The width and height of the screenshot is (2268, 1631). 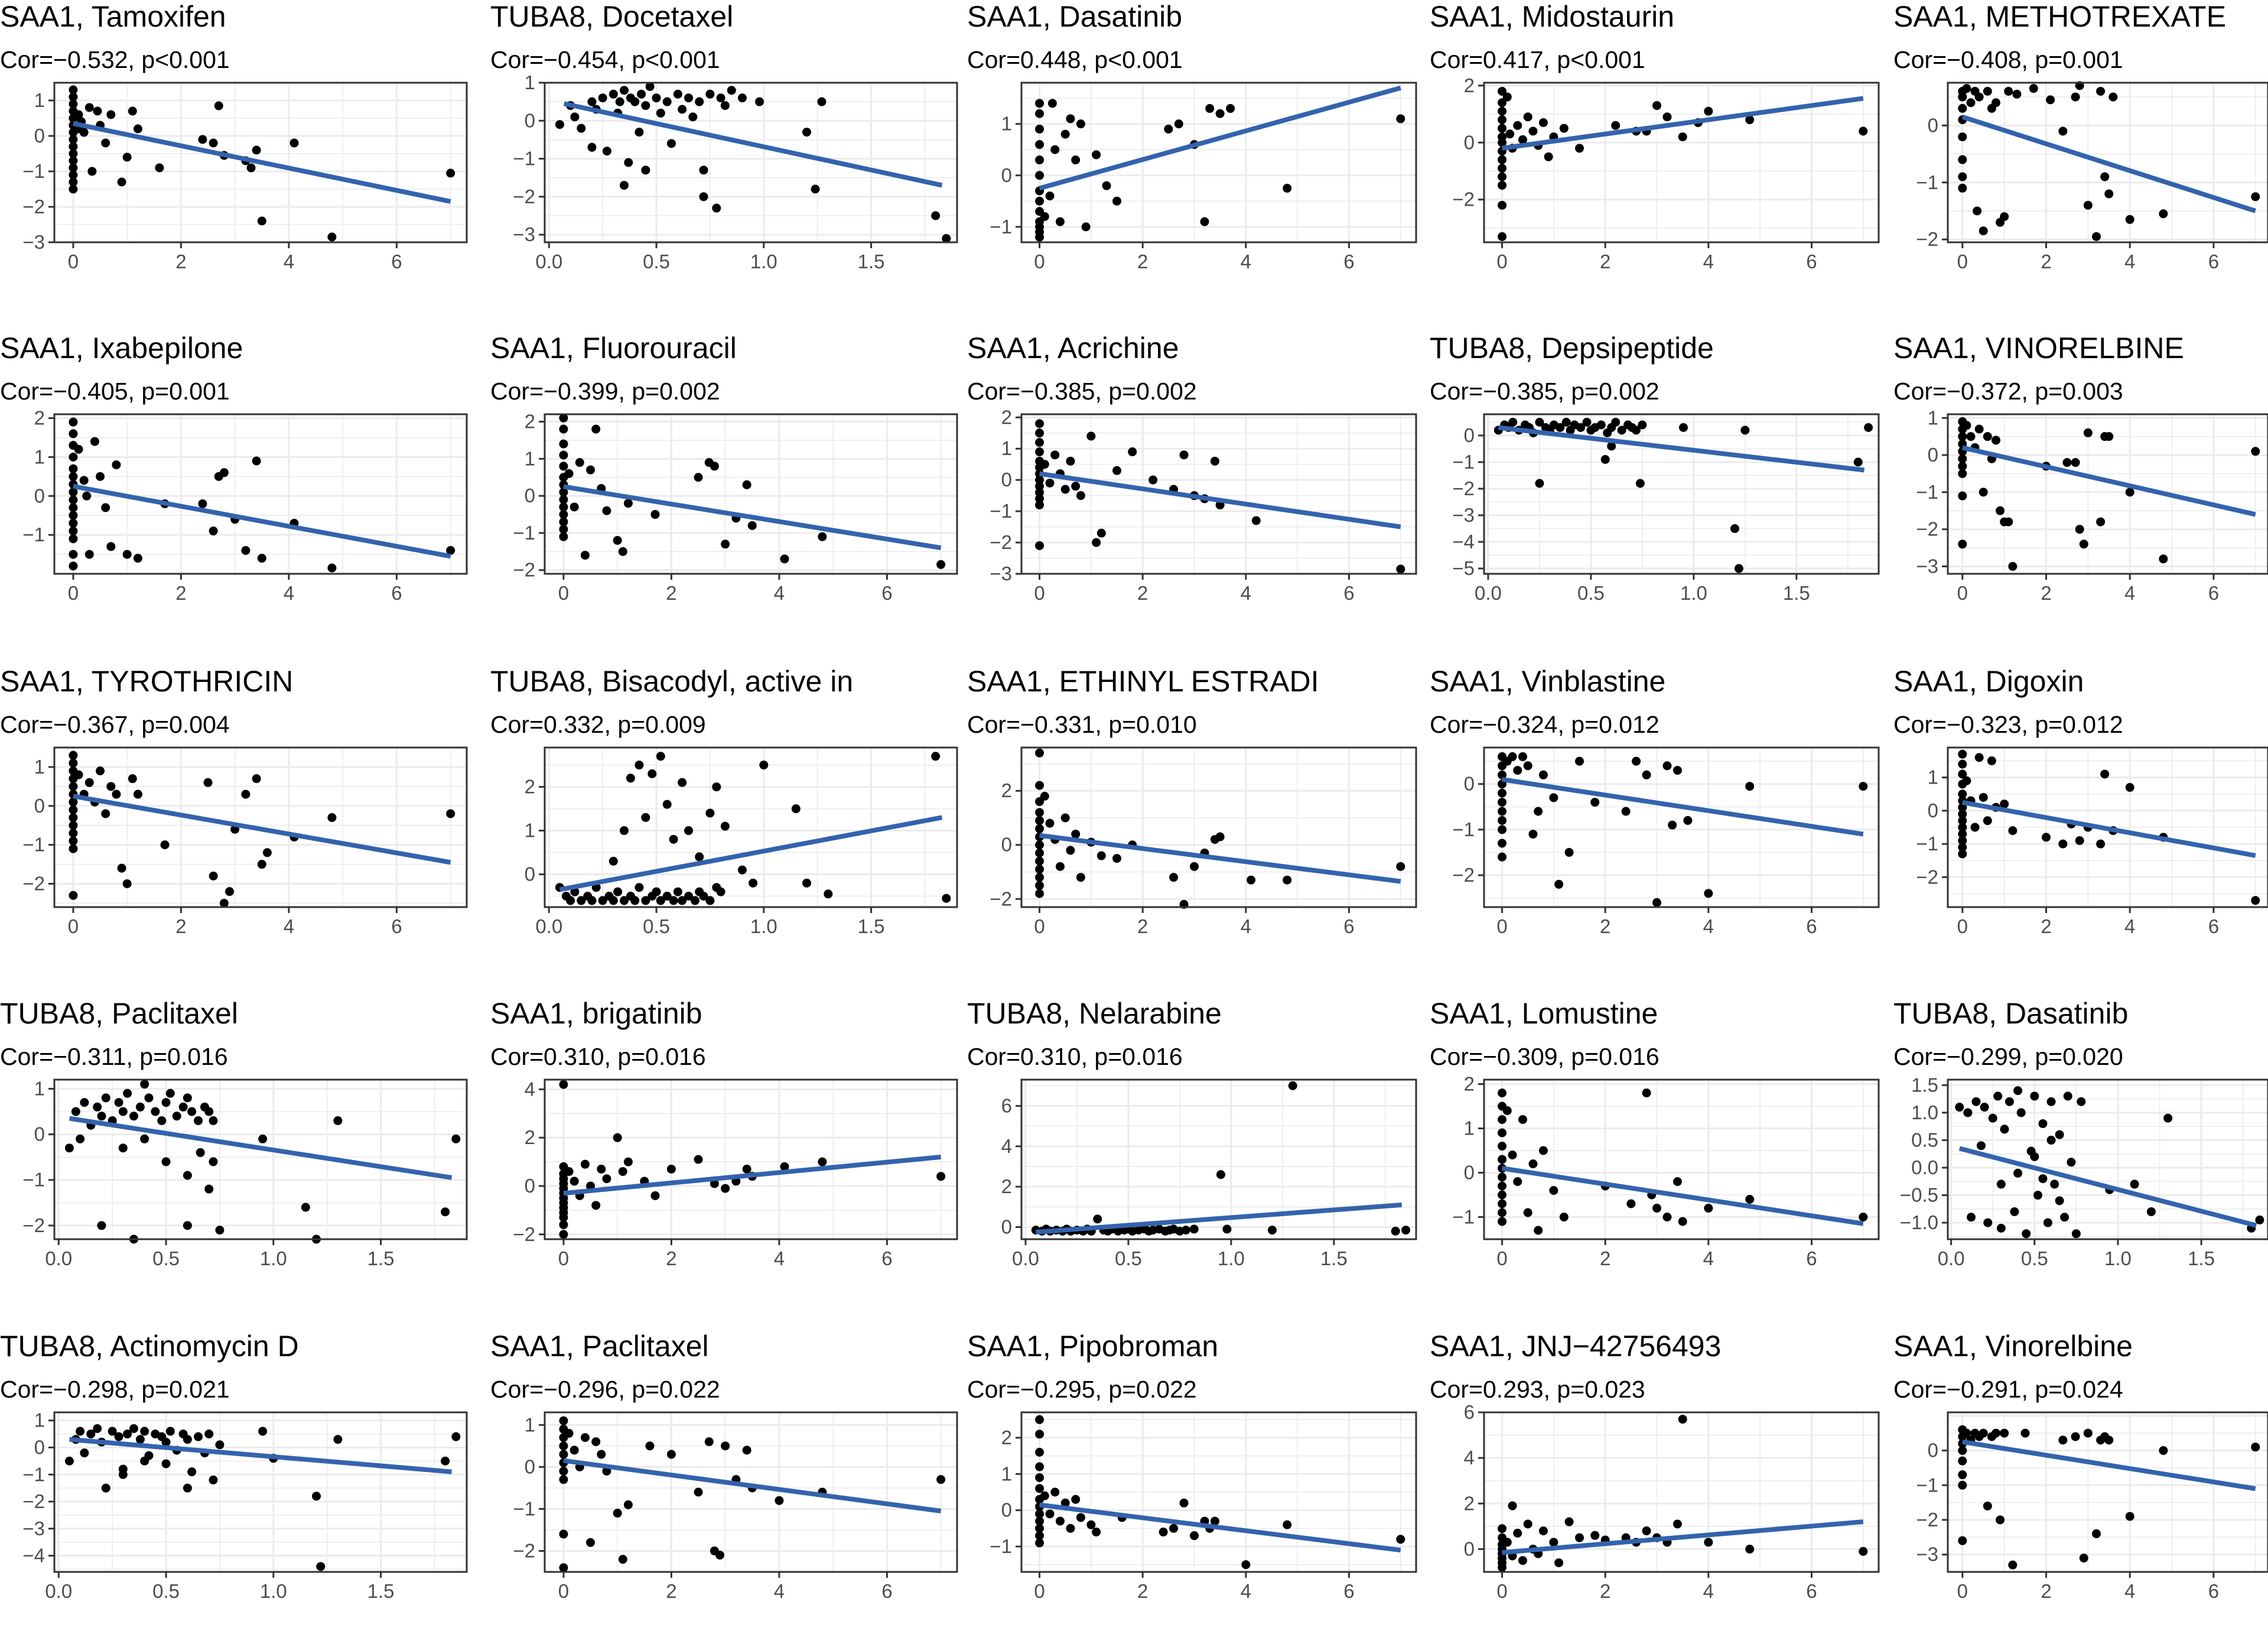 What do you see at coordinates (871, 926) in the screenshot?
I see `x-tick-label: 1.5` at bounding box center [871, 926].